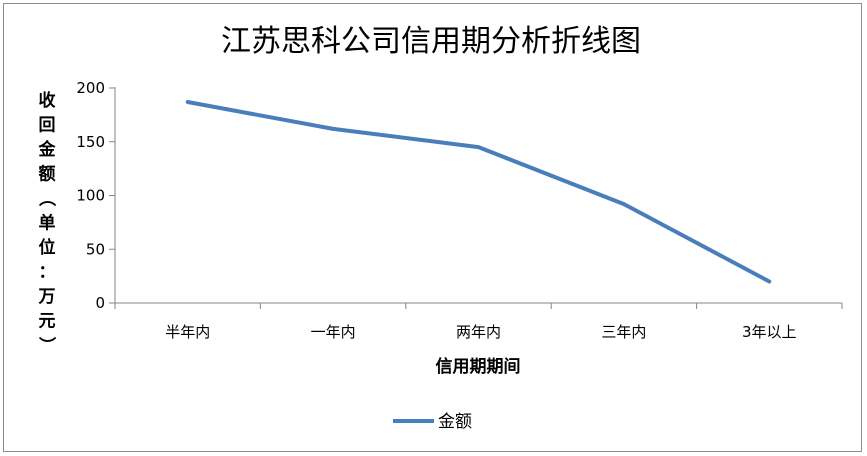 Image resolution: width=867 pixels, height=456 pixels. What do you see at coordinates (47, 297) in the screenshot?
I see `y-axis-label-char: 万` at bounding box center [47, 297].